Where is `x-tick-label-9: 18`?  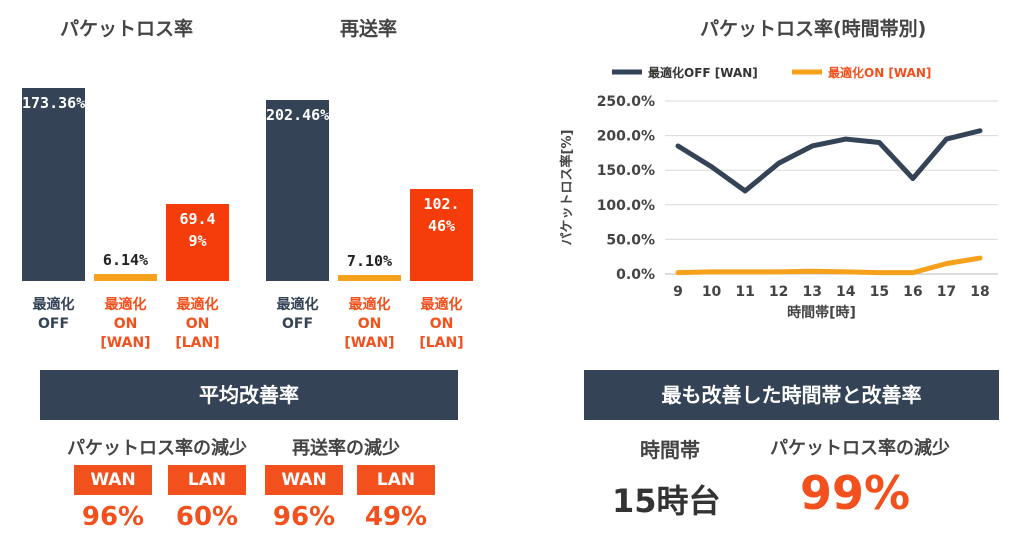 x-tick-label-9: 18 is located at coordinates (979, 292).